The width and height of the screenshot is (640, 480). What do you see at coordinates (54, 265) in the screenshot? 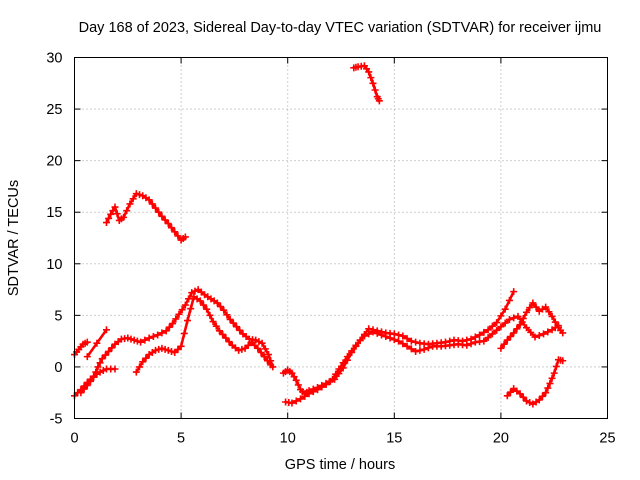
I see `y-tick-label: 10` at bounding box center [54, 265].